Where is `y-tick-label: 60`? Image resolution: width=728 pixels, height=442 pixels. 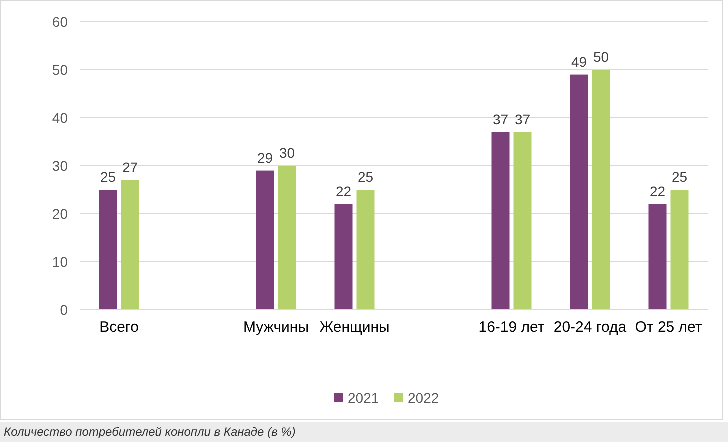 y-tick-label: 60 is located at coordinates (60, 22).